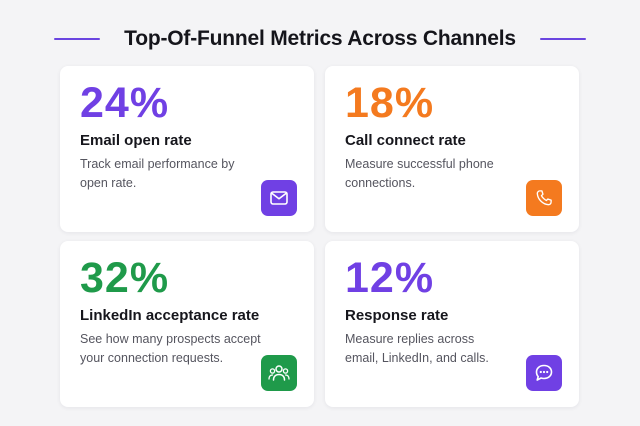  Describe the element at coordinates (419, 173) in the screenshot. I see `metric-description: Measure successful phone connections.` at that location.